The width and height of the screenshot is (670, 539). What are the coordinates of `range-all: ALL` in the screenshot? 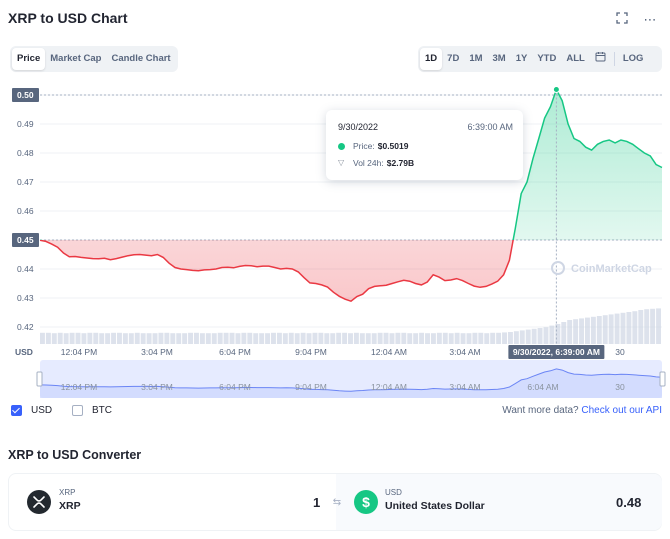 It's located at (575, 58).